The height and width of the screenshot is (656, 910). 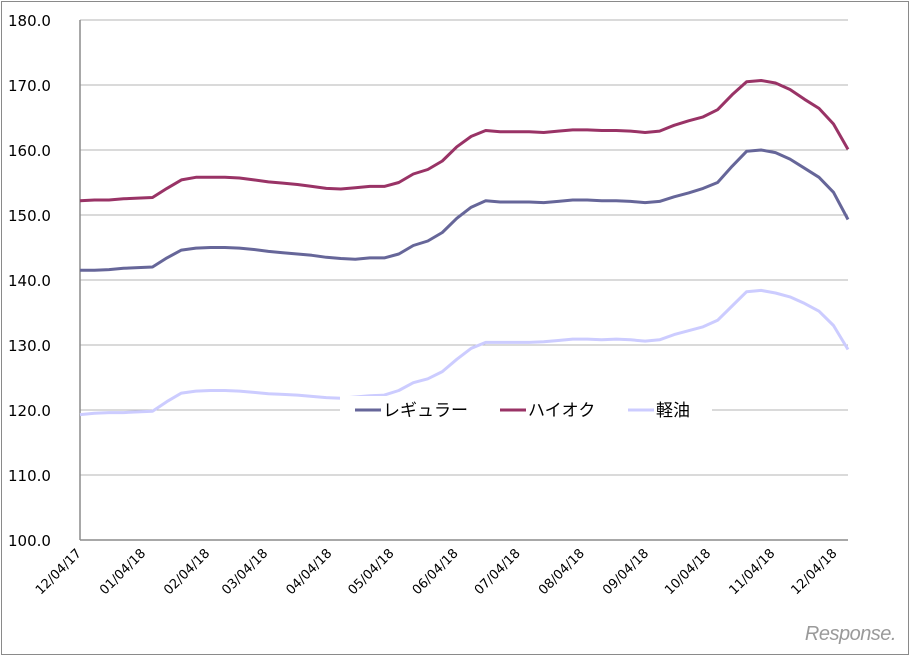 I want to click on x-tick-label: 05/04/18, so click(x=372, y=572).